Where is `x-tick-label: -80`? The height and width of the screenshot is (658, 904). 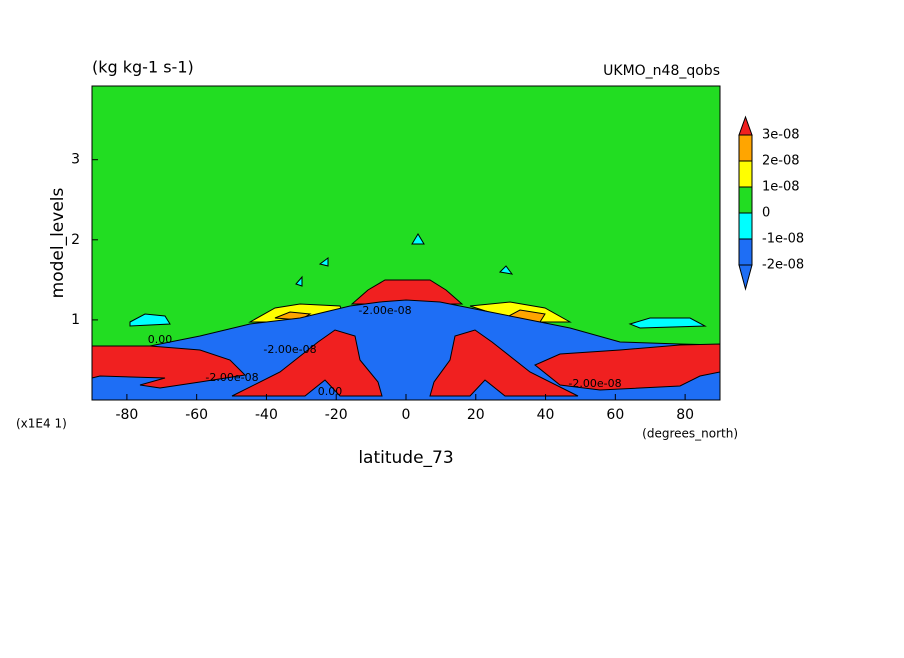
x-tick-label: -80 is located at coordinates (126, 415).